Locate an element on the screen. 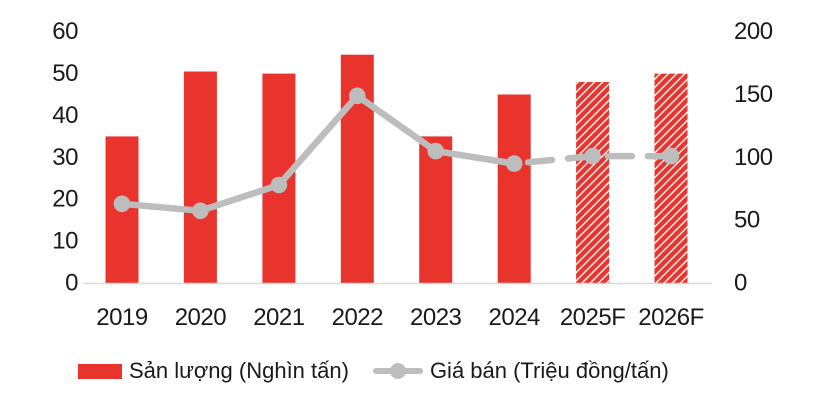 This screenshot has width=830, height=400. x-axis-label-2024: 2024 is located at coordinates (515, 317).